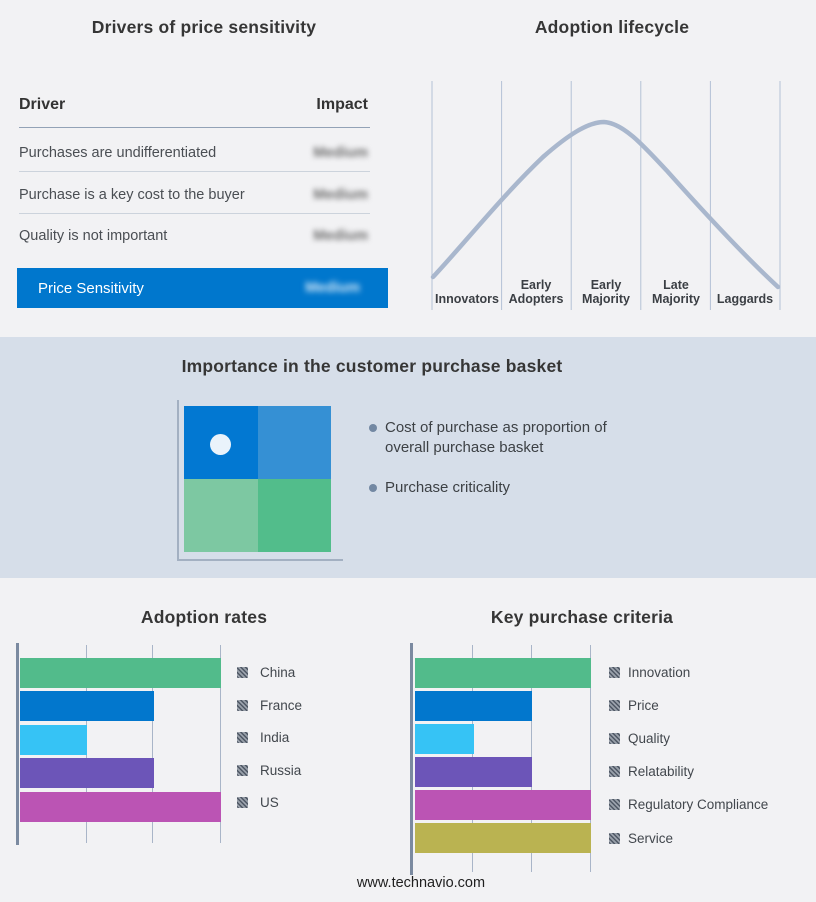 The height and width of the screenshot is (902, 816). Describe the element at coordinates (87, 706) in the screenshot. I see `bar-france` at that location.